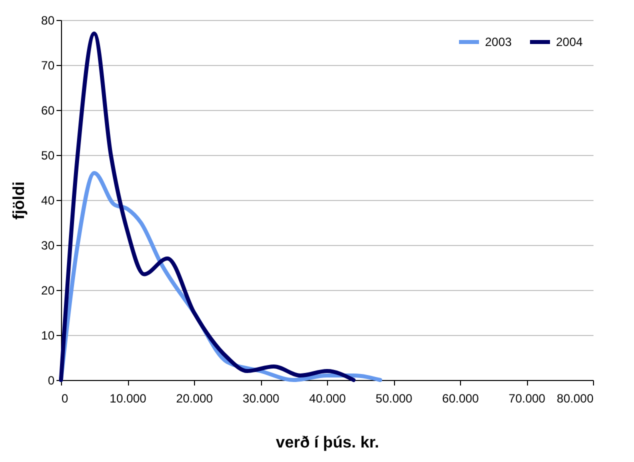 This screenshot has height=462, width=634. I want to click on x-tick-label: 40.000, so click(327, 399).